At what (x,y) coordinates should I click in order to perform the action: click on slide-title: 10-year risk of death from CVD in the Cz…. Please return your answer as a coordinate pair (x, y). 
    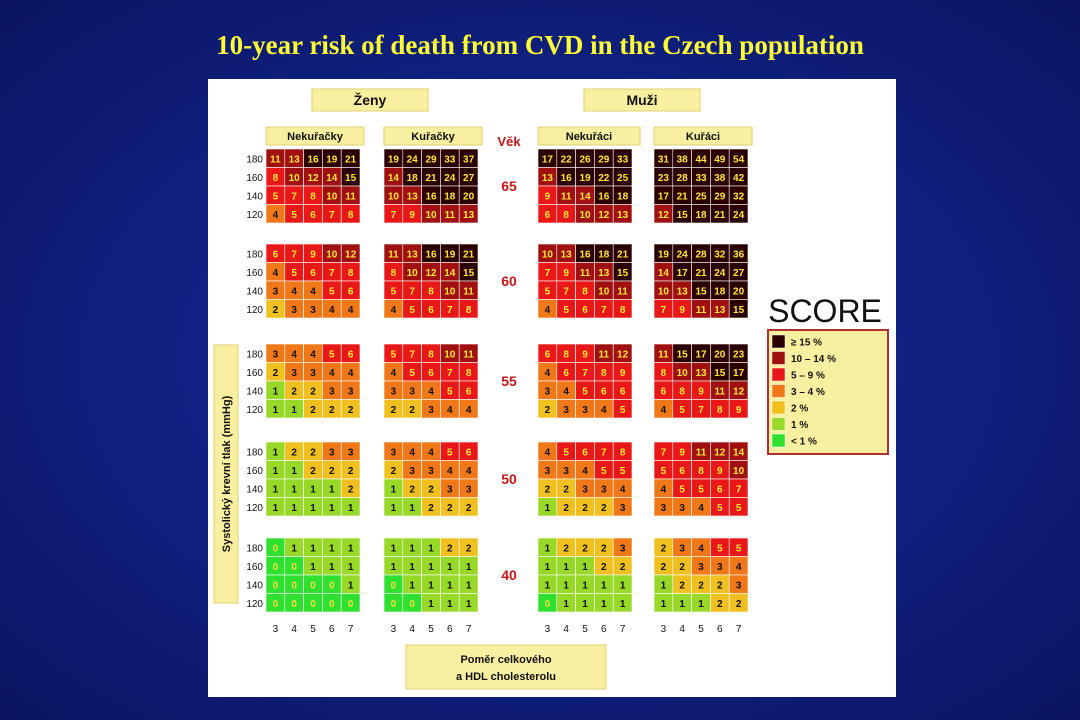
    Looking at the image, I should click on (540, 45).